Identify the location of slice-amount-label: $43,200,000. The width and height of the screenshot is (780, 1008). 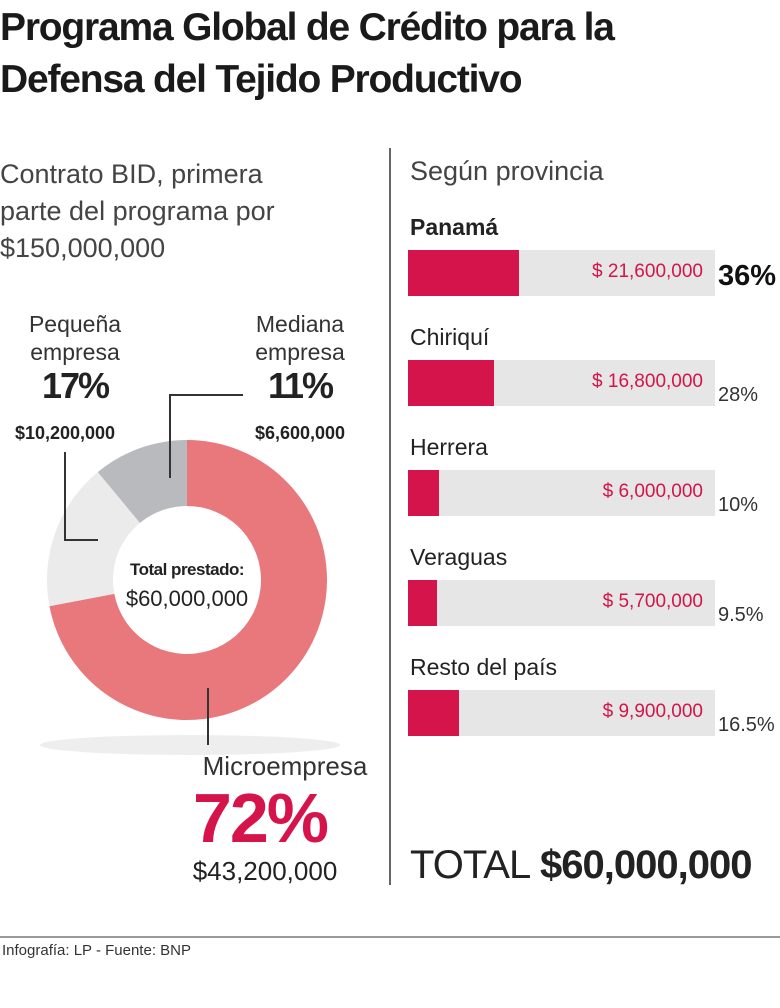
(265, 871).